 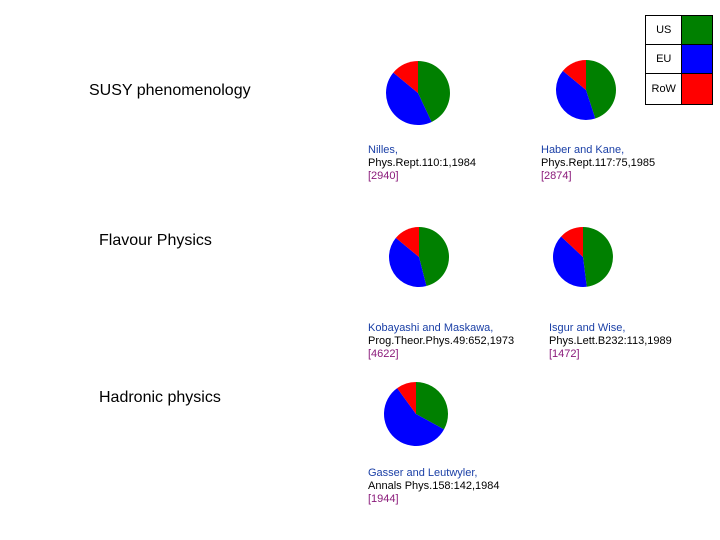 I want to click on legend-item-us: US, so click(x=679, y=30).